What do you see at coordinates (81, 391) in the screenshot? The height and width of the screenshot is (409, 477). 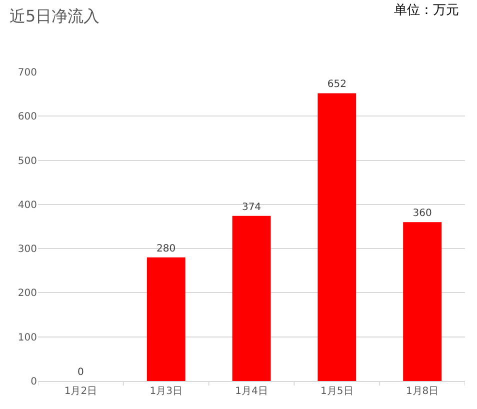 I see `x-tick-label: 1月2日` at bounding box center [81, 391].